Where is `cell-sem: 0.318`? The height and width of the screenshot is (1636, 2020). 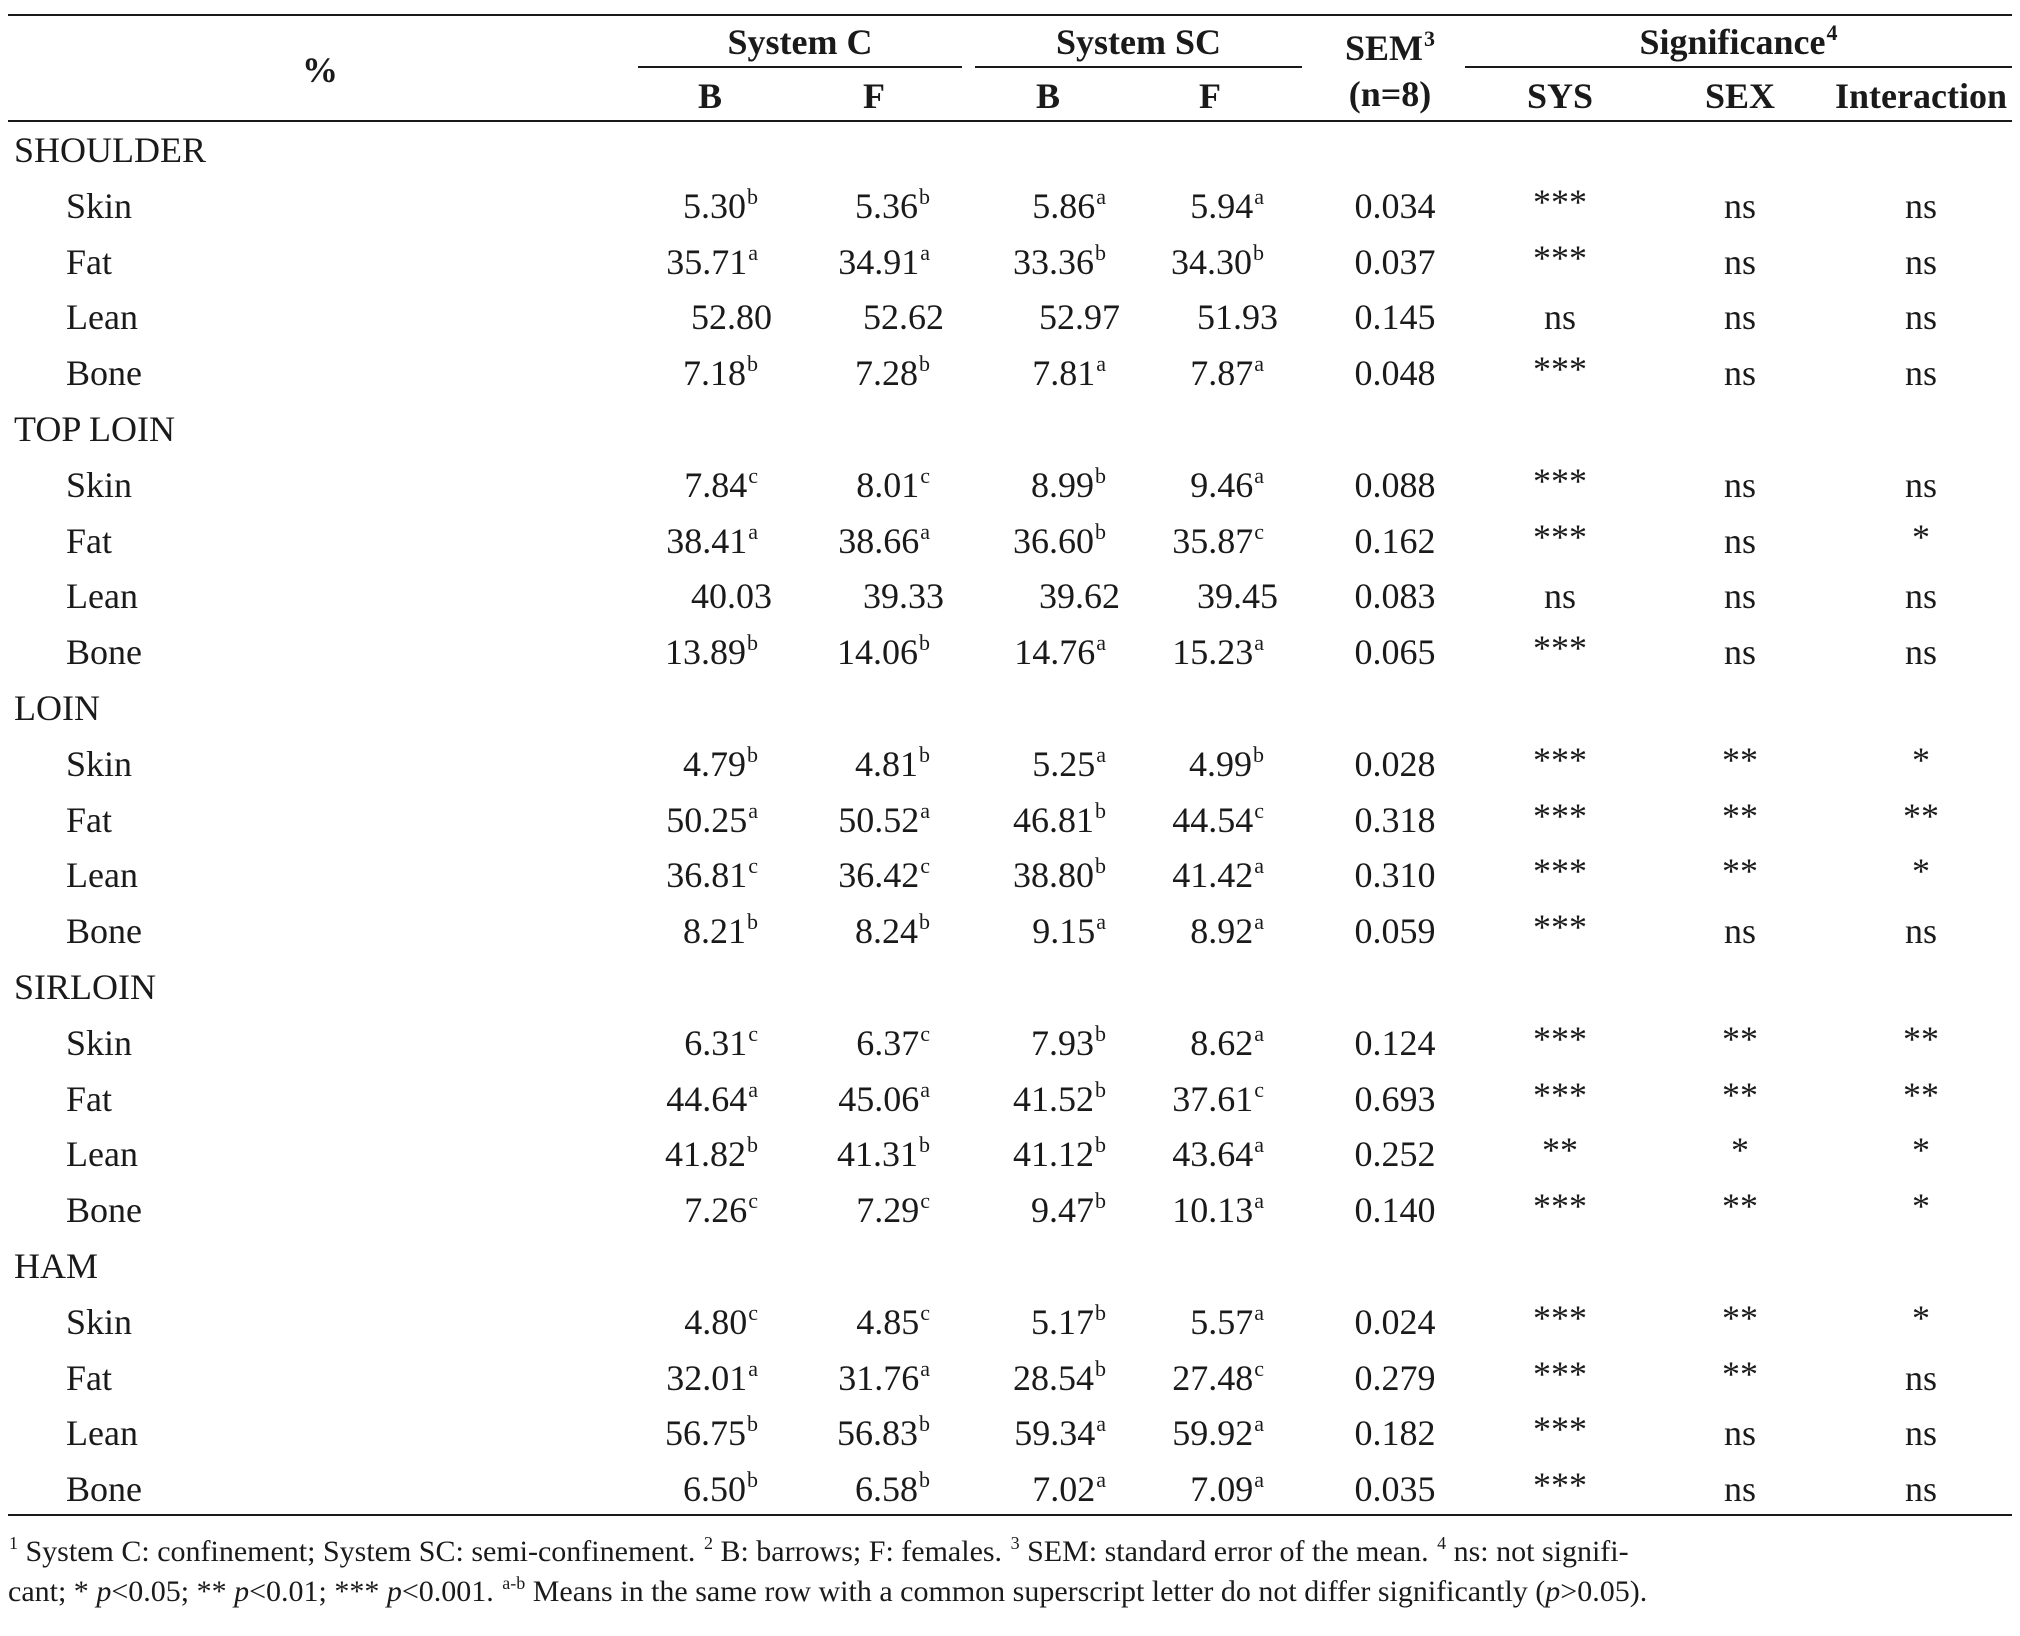 cell-sem: 0.318 is located at coordinates (1395, 819).